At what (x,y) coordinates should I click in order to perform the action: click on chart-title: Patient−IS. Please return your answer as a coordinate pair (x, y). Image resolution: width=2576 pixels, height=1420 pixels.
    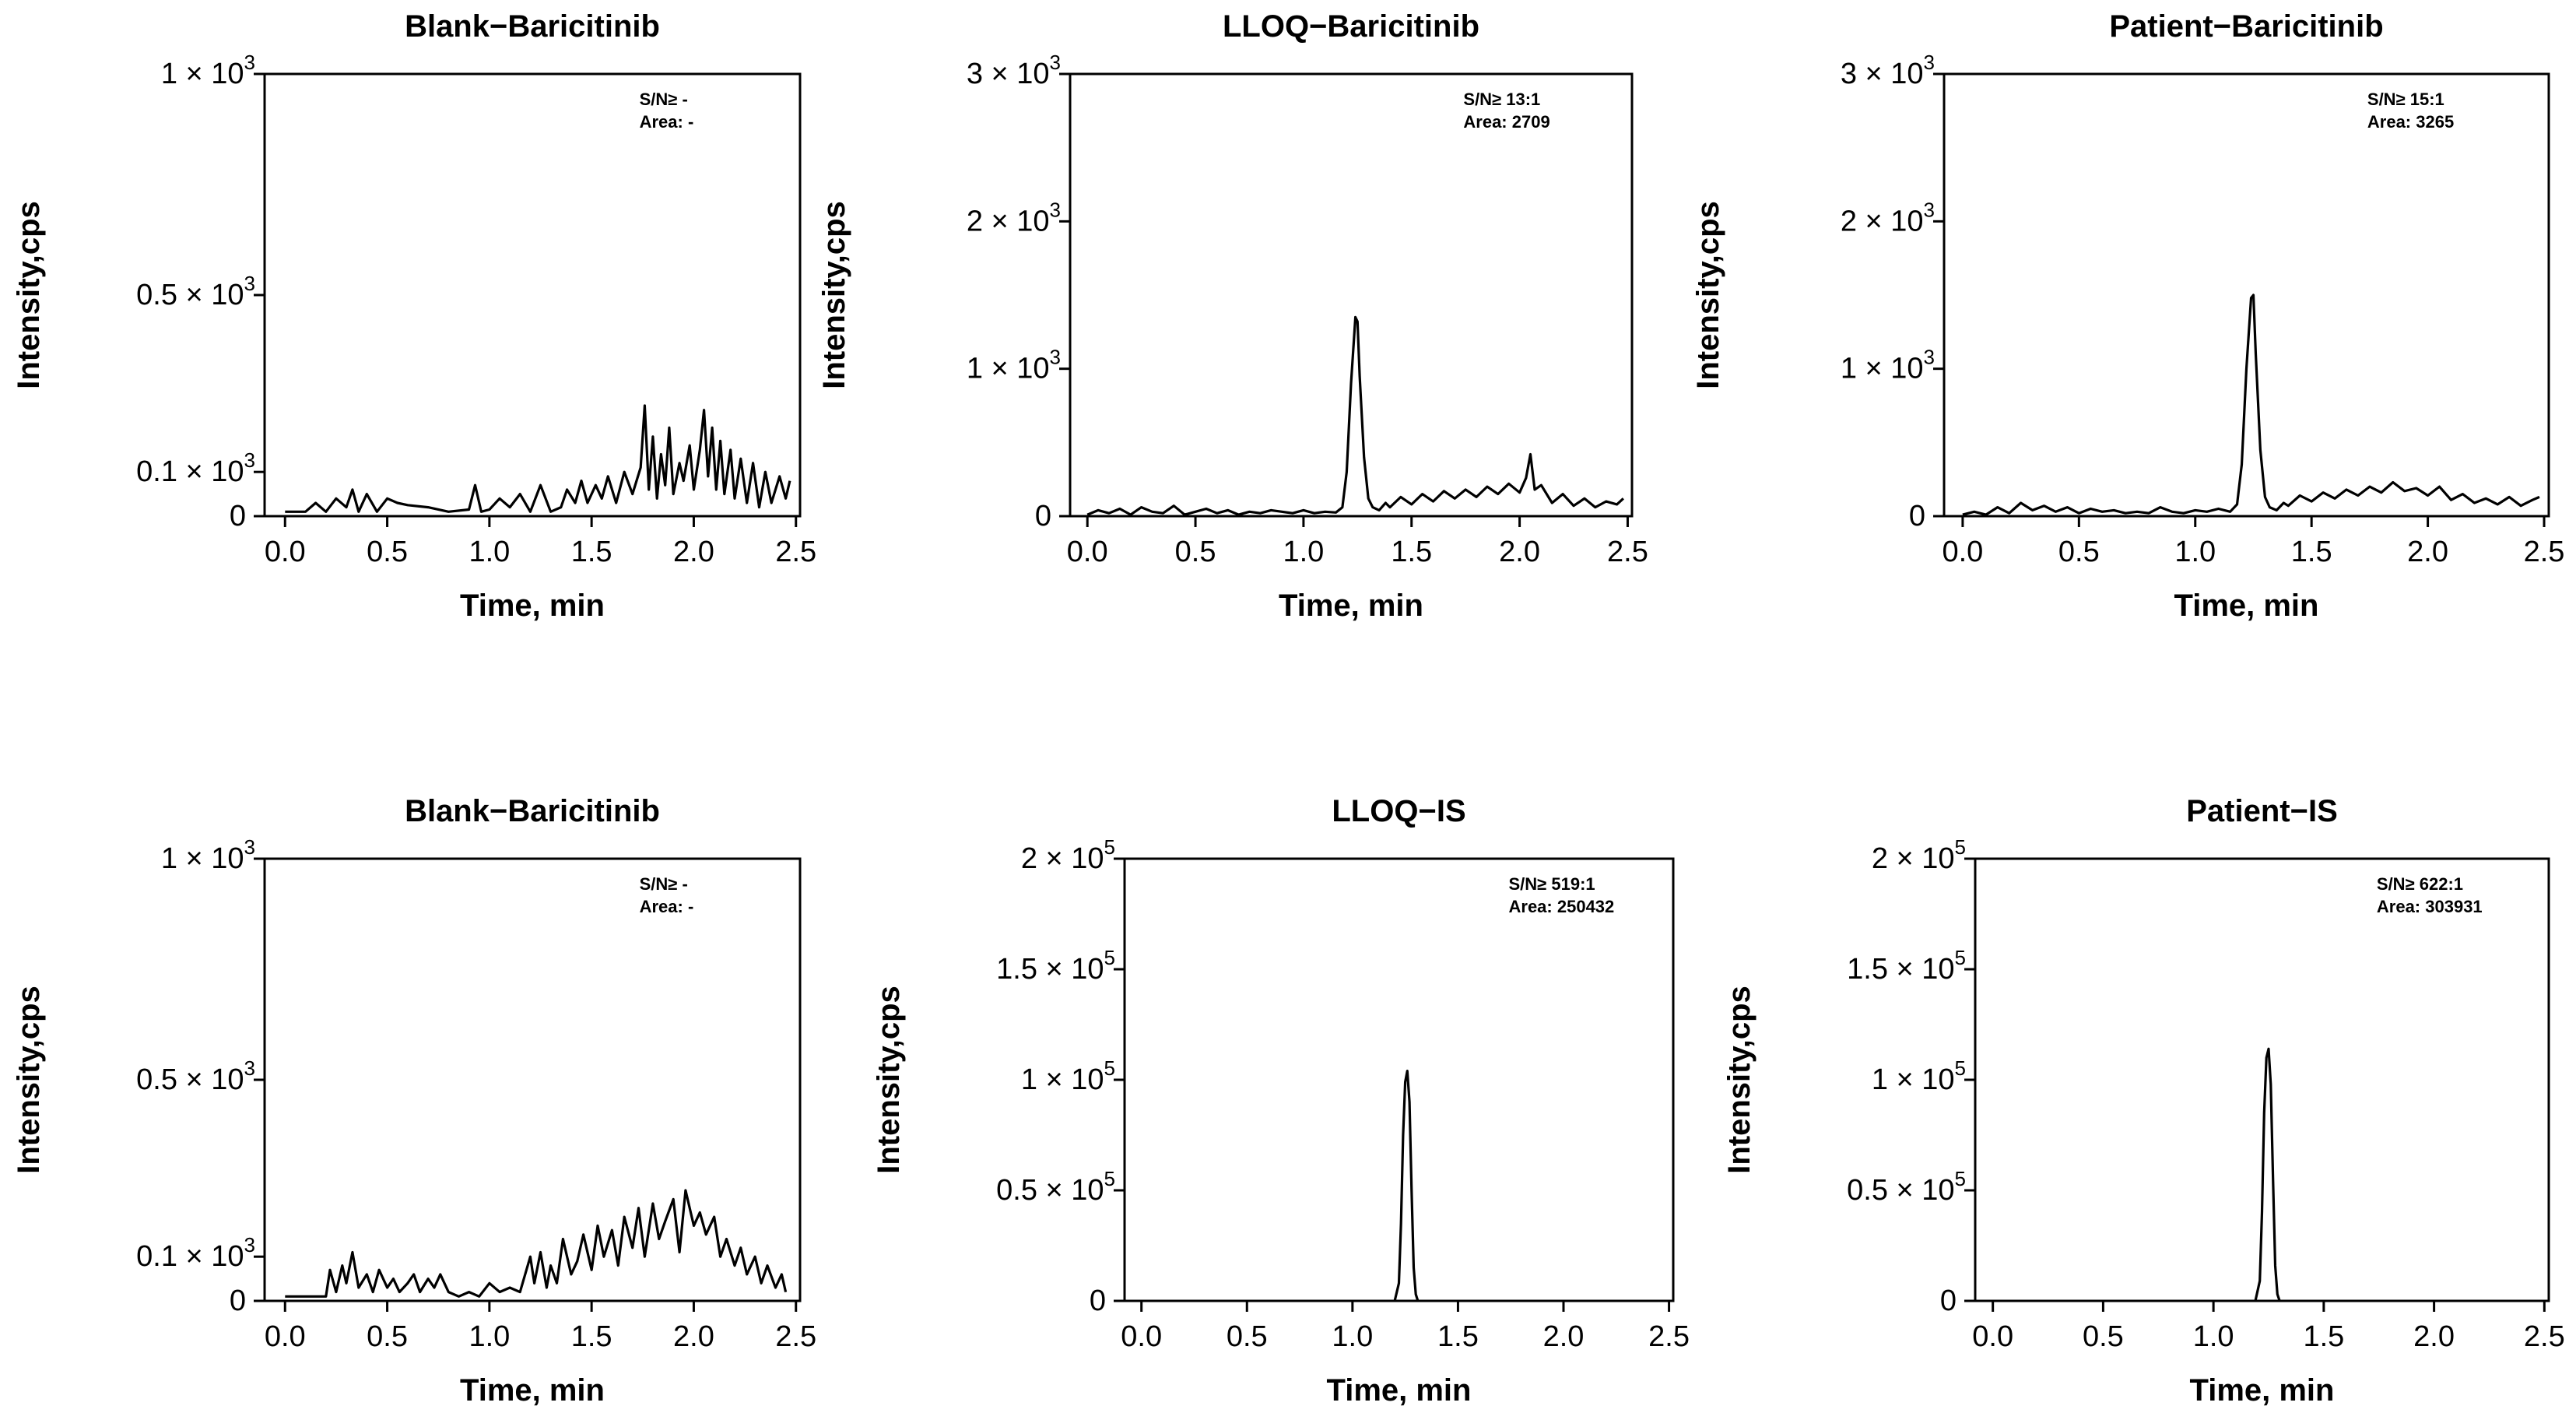
    Looking at the image, I should click on (2262, 811).